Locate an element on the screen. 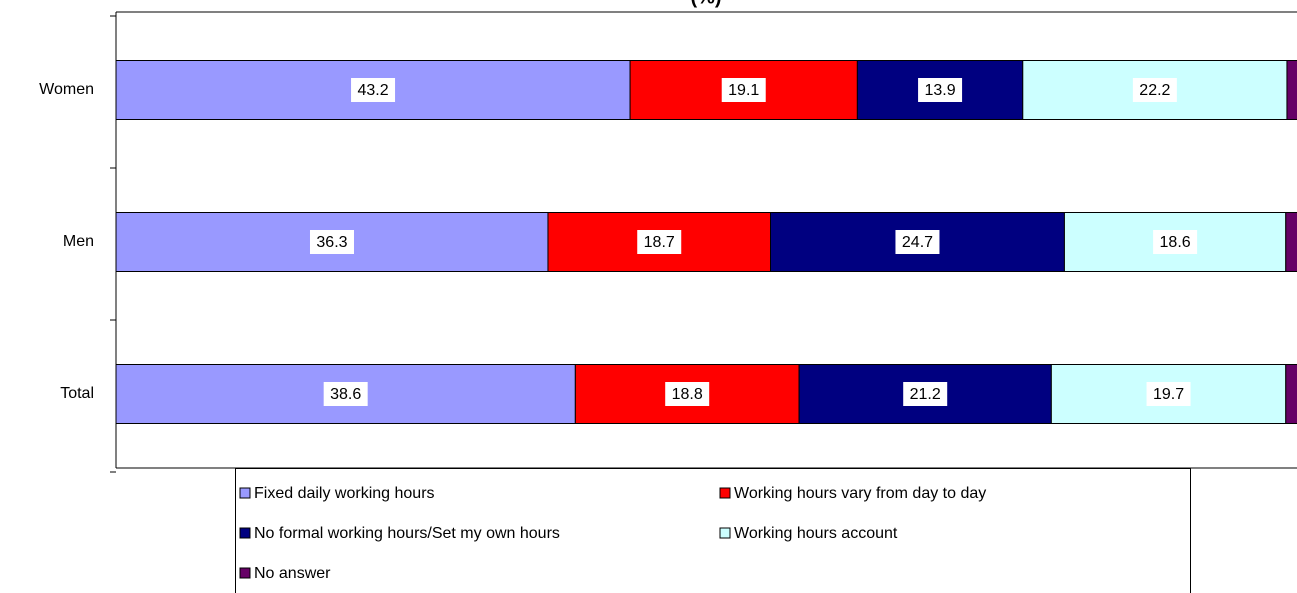 The image size is (1297, 593). chart-title: (%) is located at coordinates (705, 4).